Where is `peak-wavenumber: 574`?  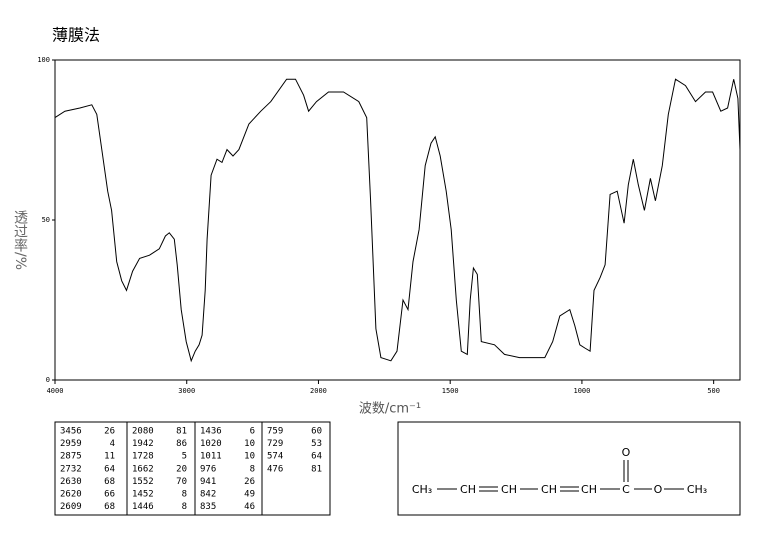
peak-wavenumber: 574 is located at coordinates (275, 457).